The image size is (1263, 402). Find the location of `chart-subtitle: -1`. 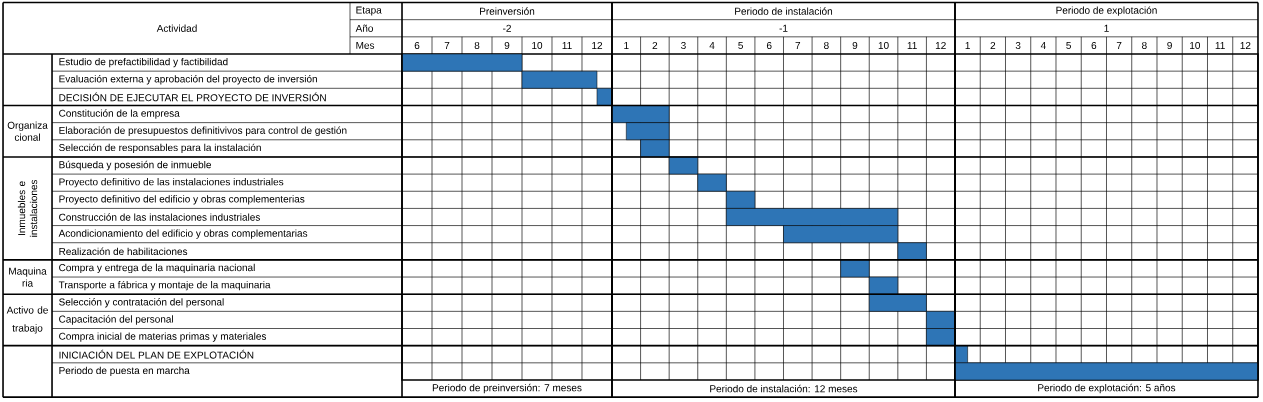

chart-subtitle: -1 is located at coordinates (783, 28).